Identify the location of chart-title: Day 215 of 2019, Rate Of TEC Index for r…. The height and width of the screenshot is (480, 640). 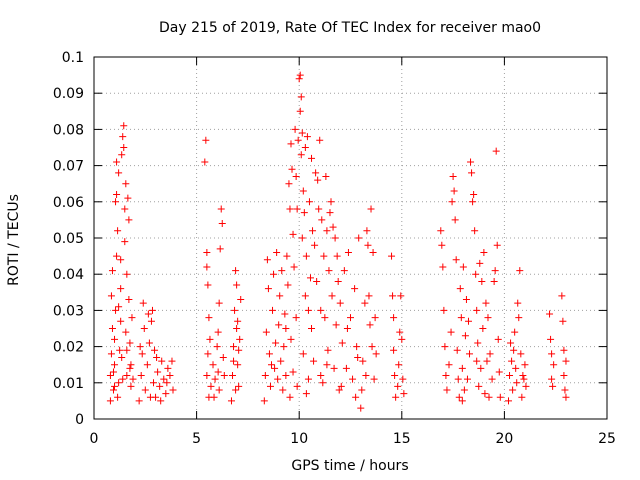
(350, 28).